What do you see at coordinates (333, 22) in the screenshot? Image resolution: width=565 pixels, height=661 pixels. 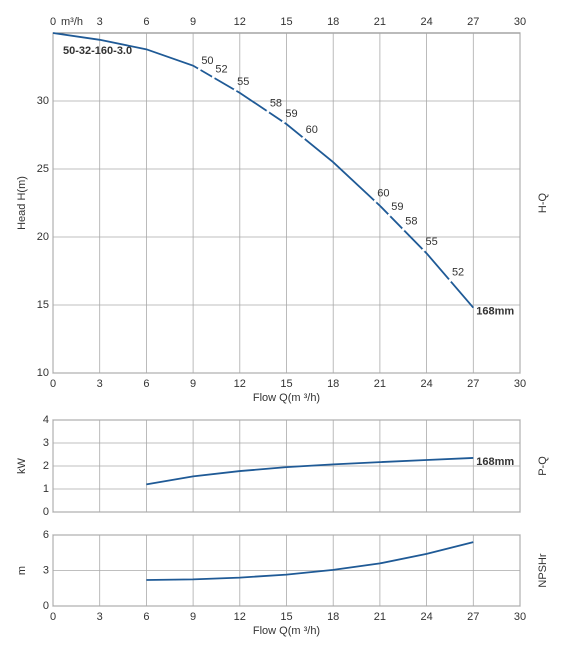 I see `top-tick-label: 18` at bounding box center [333, 22].